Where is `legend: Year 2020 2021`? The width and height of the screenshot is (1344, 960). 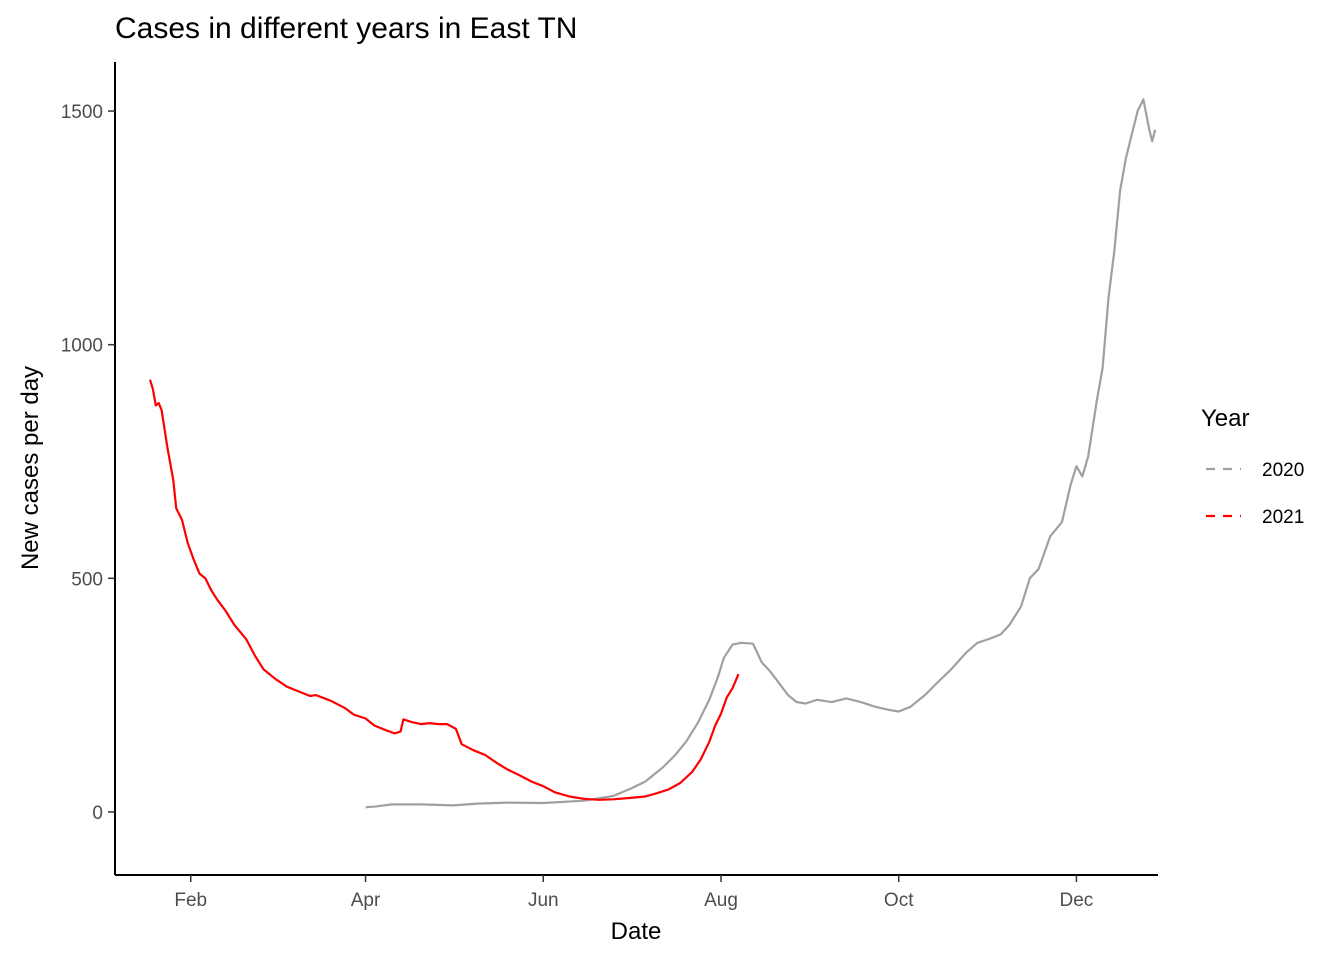
legend: Year 2020 2021 is located at coordinates (1252, 466).